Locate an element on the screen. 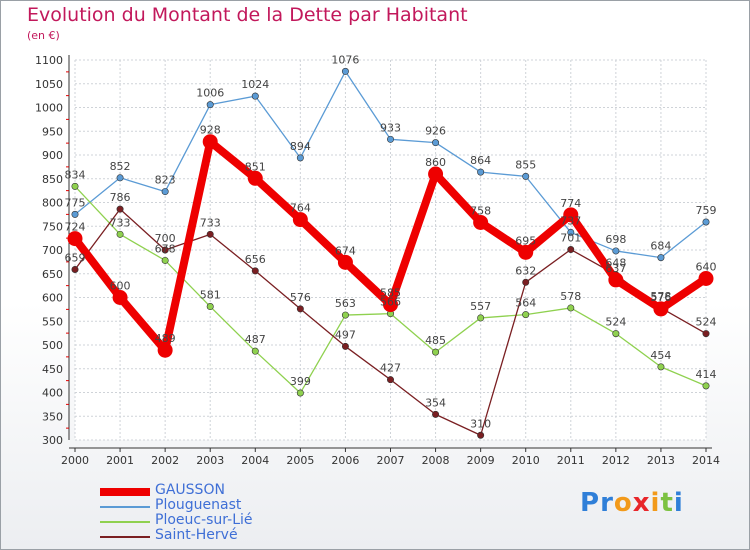  legend-label: GAUSSON is located at coordinates (190, 490).